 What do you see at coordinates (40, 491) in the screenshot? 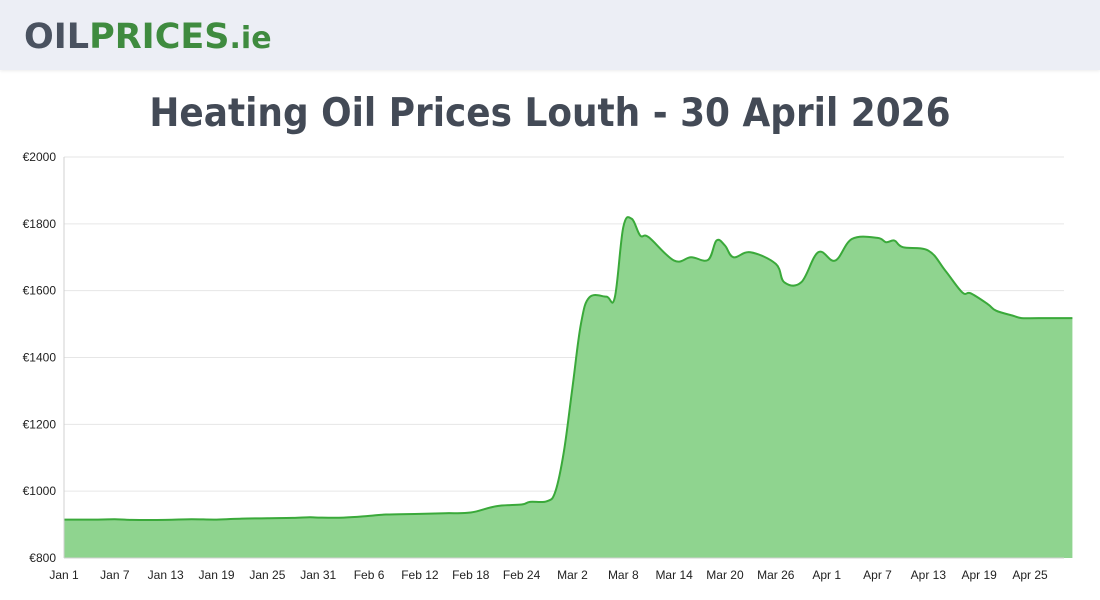
I see `y-tick-label: €1000` at bounding box center [40, 491].